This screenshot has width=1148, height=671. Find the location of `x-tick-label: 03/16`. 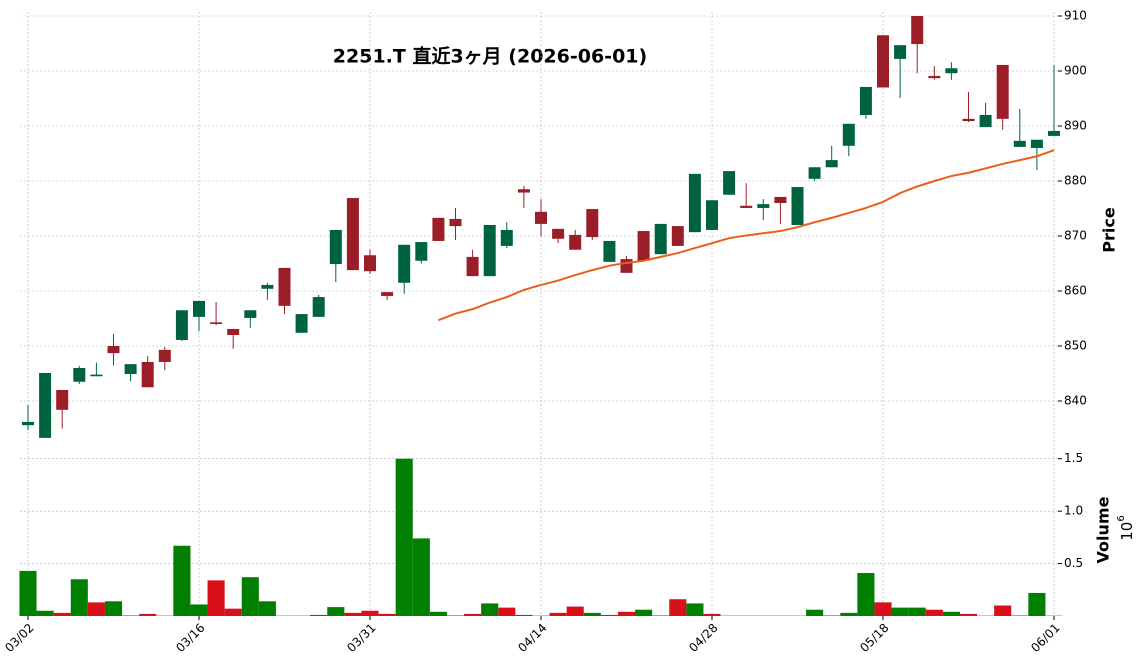

x-tick-label: 03/16 is located at coordinates (190, 638).